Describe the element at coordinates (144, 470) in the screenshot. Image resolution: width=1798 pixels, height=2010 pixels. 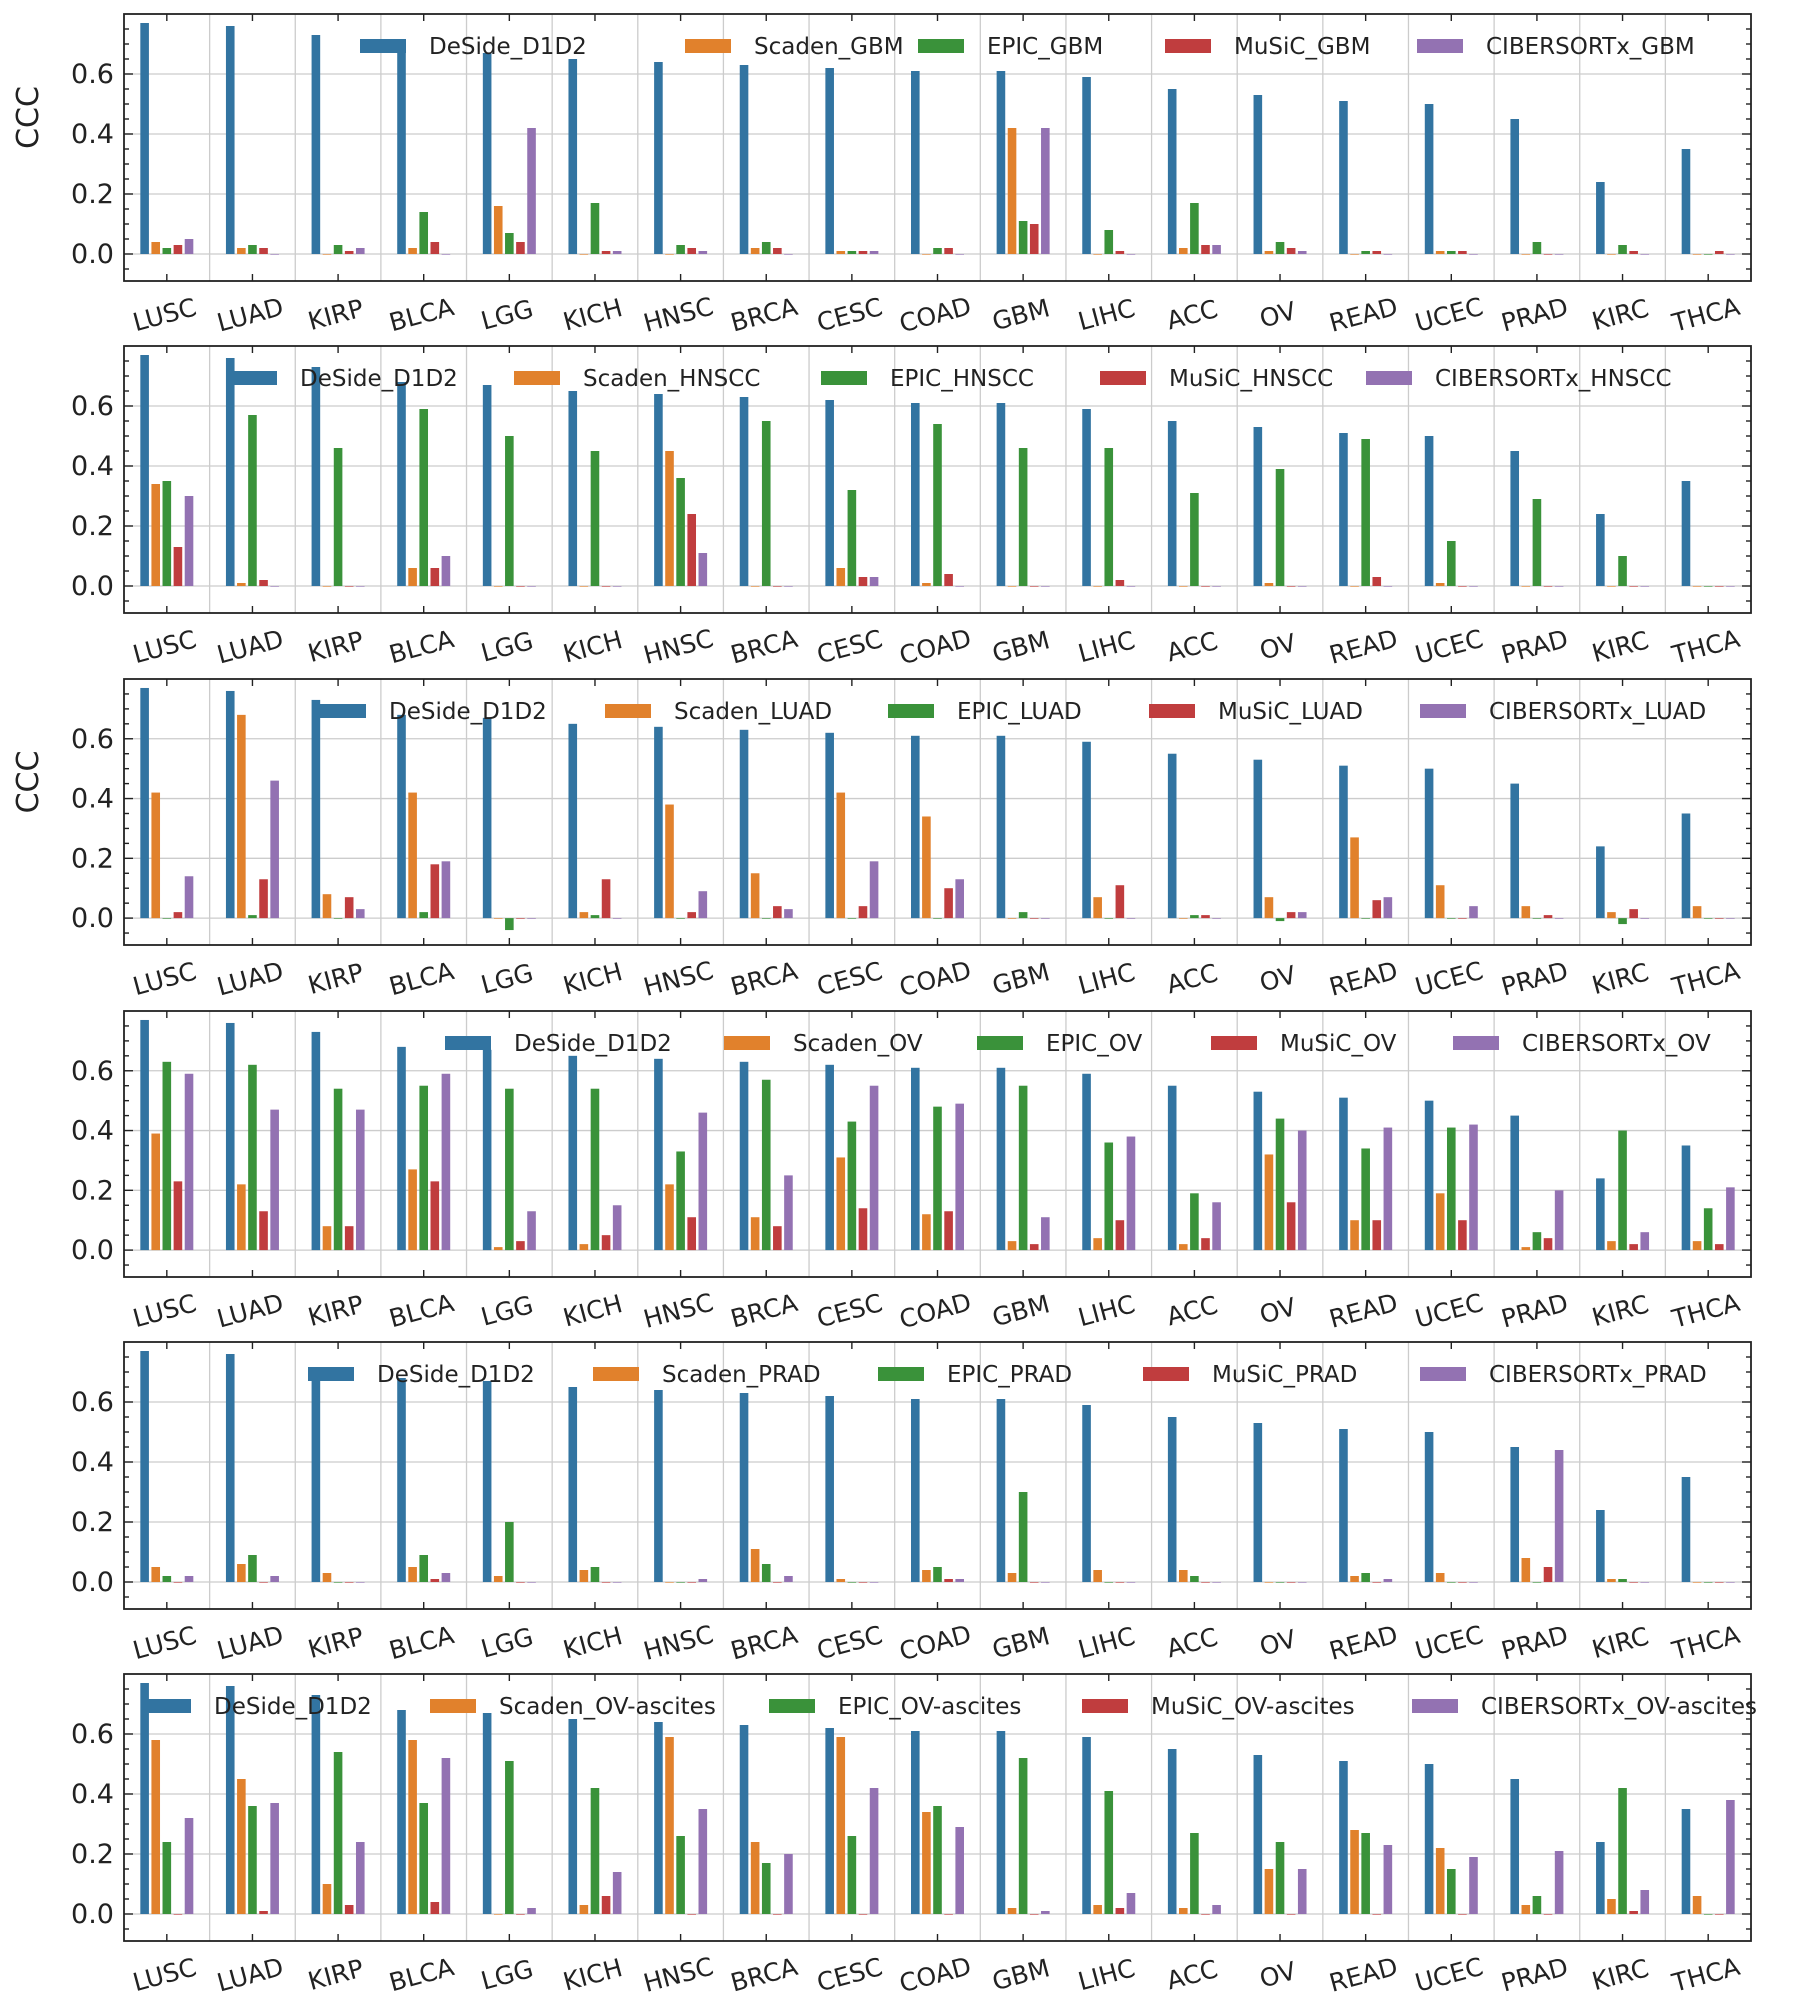
I see `bar-DeSide_D1D2-LUSC` at that location.